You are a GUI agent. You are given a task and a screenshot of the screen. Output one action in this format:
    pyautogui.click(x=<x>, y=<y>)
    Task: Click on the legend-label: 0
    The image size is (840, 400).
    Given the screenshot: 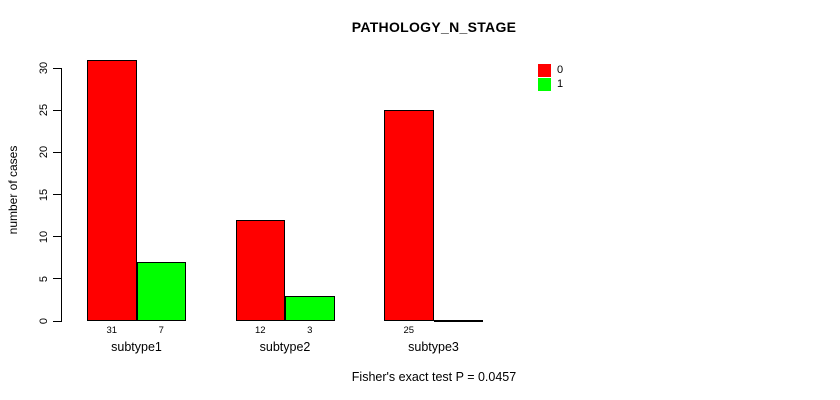 What is the action you would take?
    pyautogui.click(x=560, y=69)
    